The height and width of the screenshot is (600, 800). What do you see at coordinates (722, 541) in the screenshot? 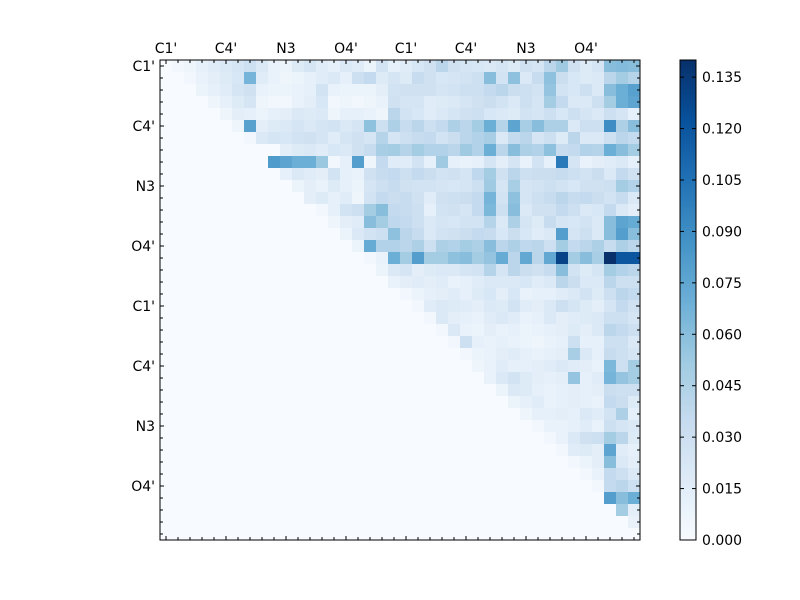
I see `colorbar-tick-label: 0.000` at bounding box center [722, 541].